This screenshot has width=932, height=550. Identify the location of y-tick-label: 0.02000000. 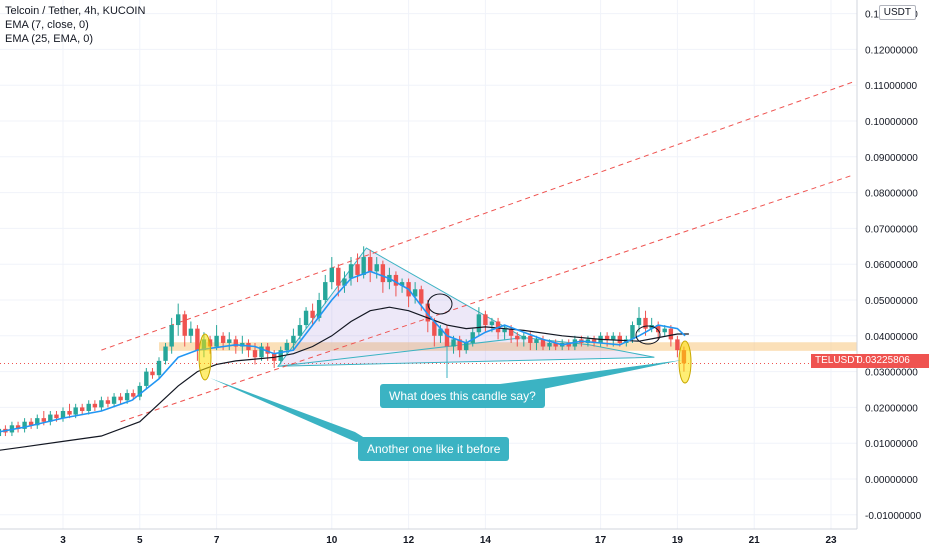
(891, 408).